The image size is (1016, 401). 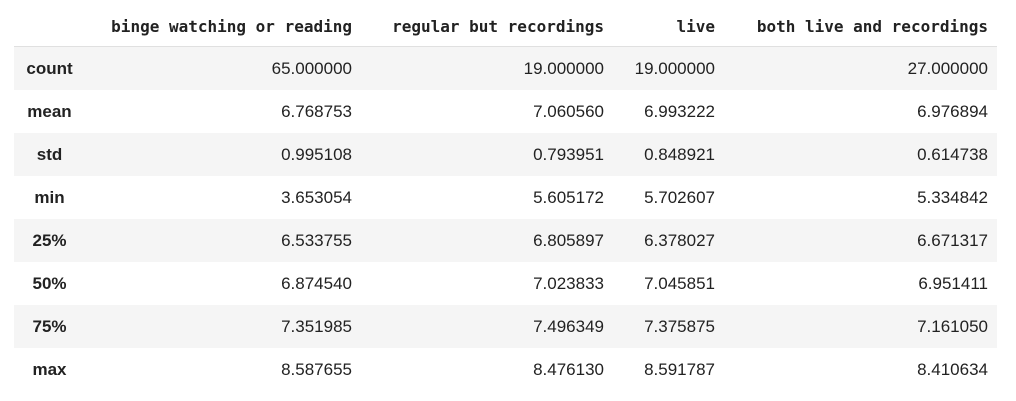 I want to click on table-cell: 6.533755, so click(x=316, y=240).